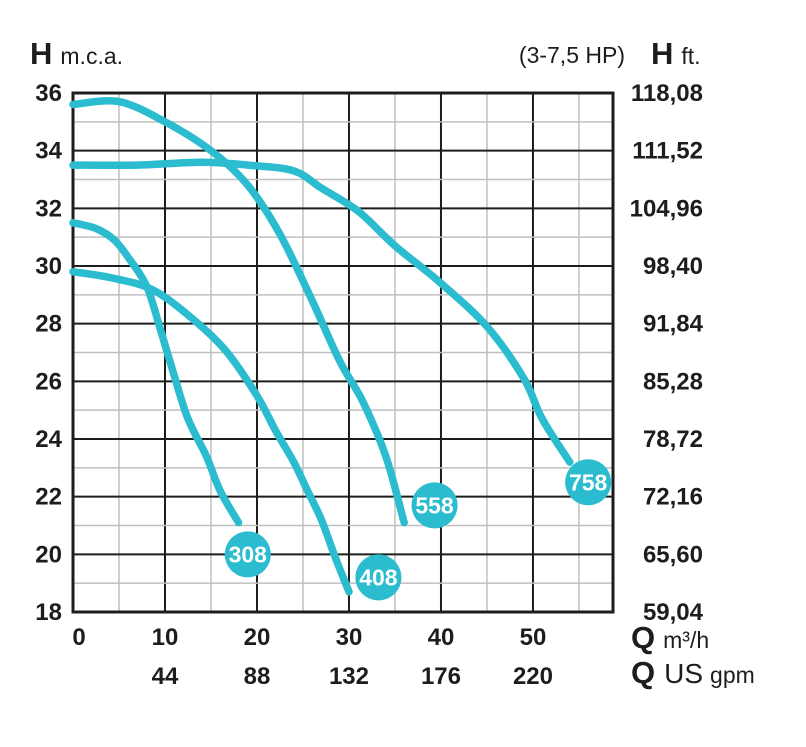  I want to click on curve-badge-label-408: 408, so click(378, 577).